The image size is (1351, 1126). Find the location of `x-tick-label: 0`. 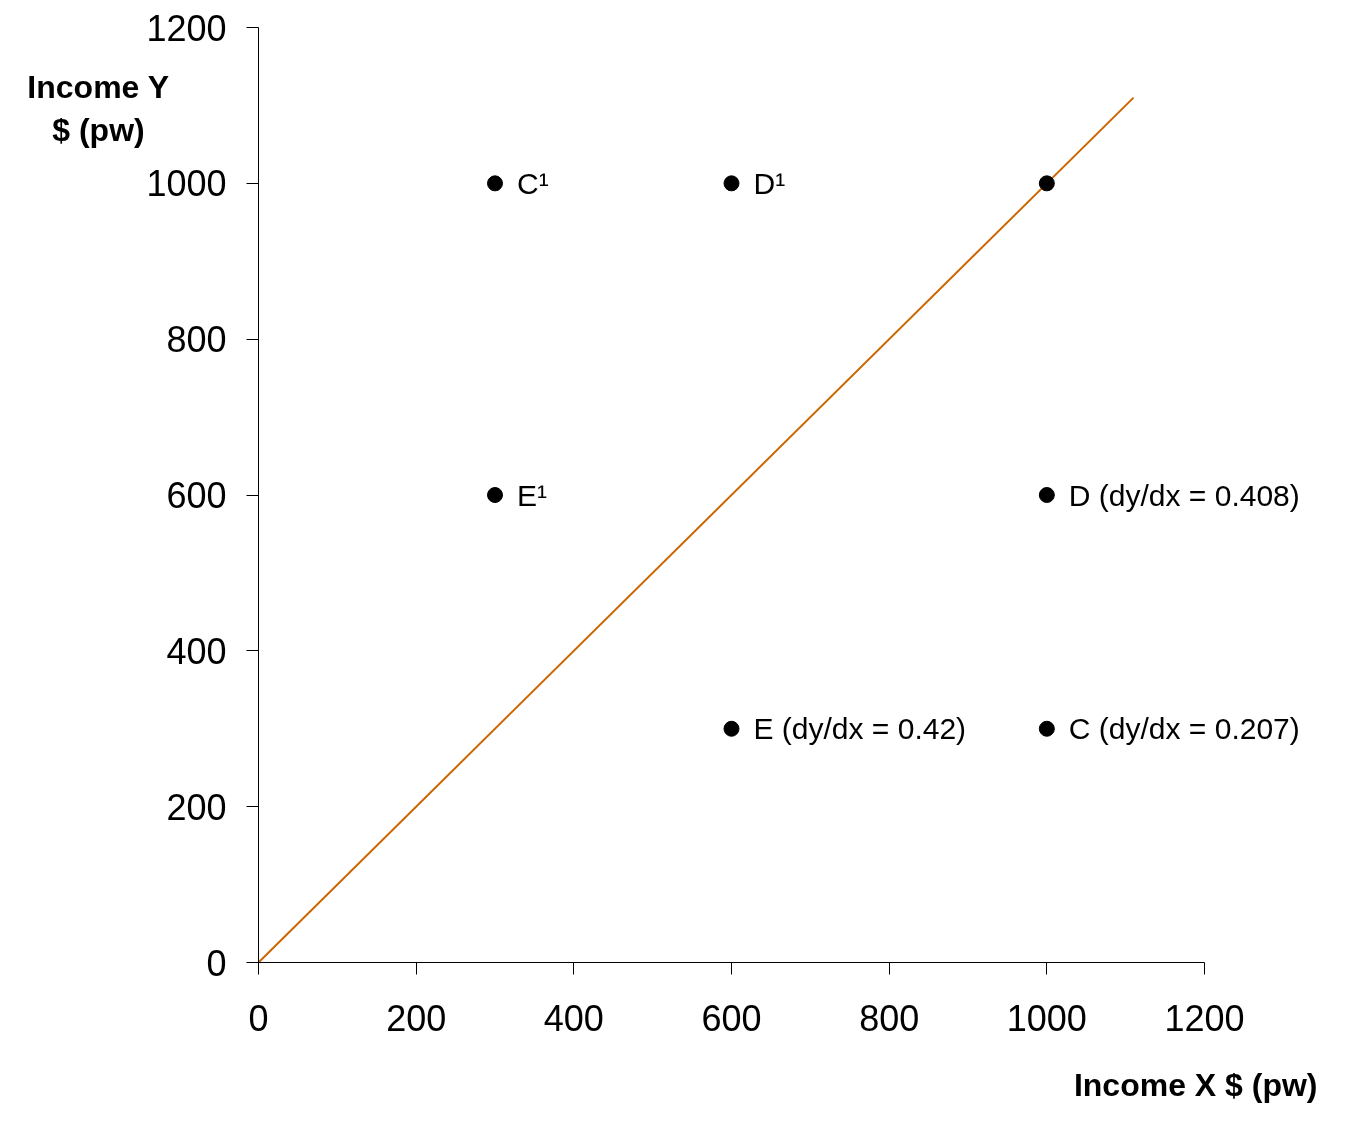

x-tick-label: 0 is located at coordinates (258, 1018).